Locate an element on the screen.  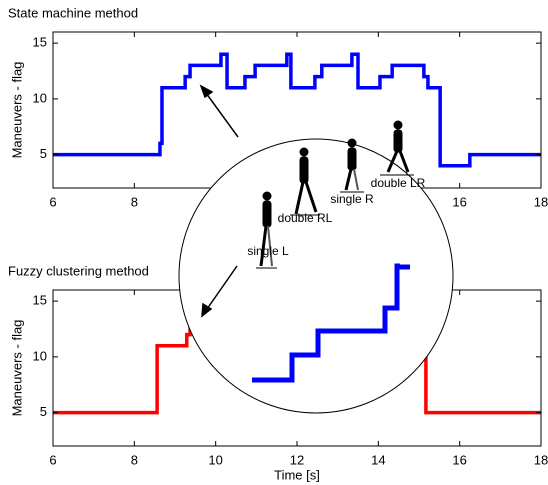
inset-label: single R is located at coordinates (352, 199).